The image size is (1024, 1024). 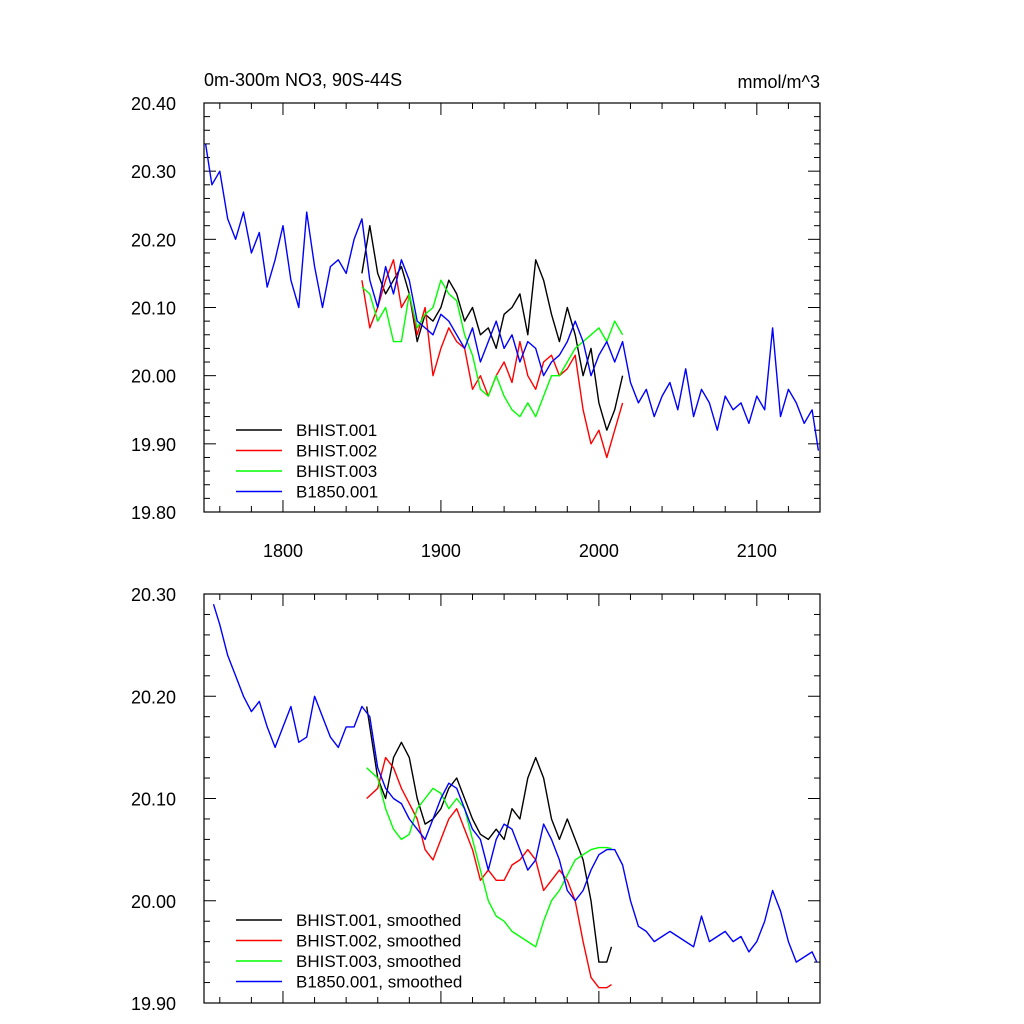 What do you see at coordinates (336, 471) in the screenshot?
I see `legend-label: BHIST.003` at bounding box center [336, 471].